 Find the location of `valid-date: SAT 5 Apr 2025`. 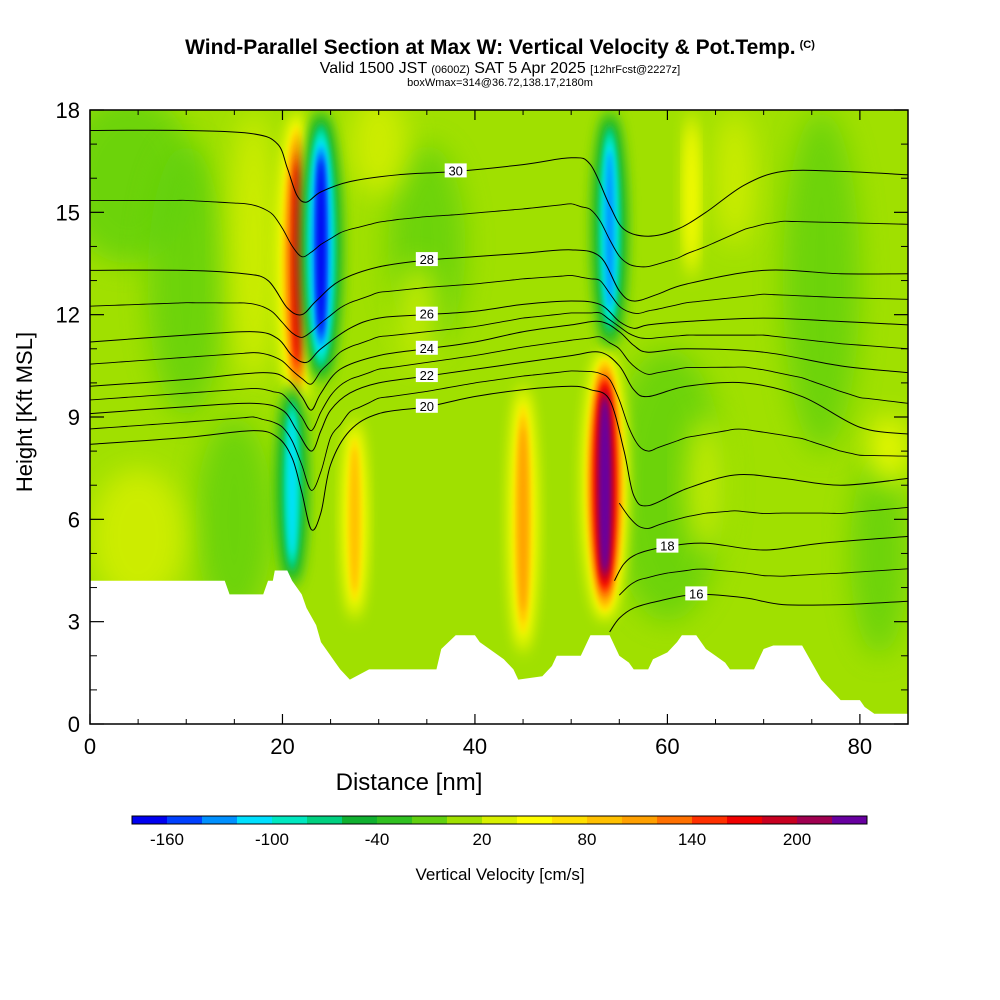

valid-date: SAT 5 Apr 2025 is located at coordinates (530, 68).